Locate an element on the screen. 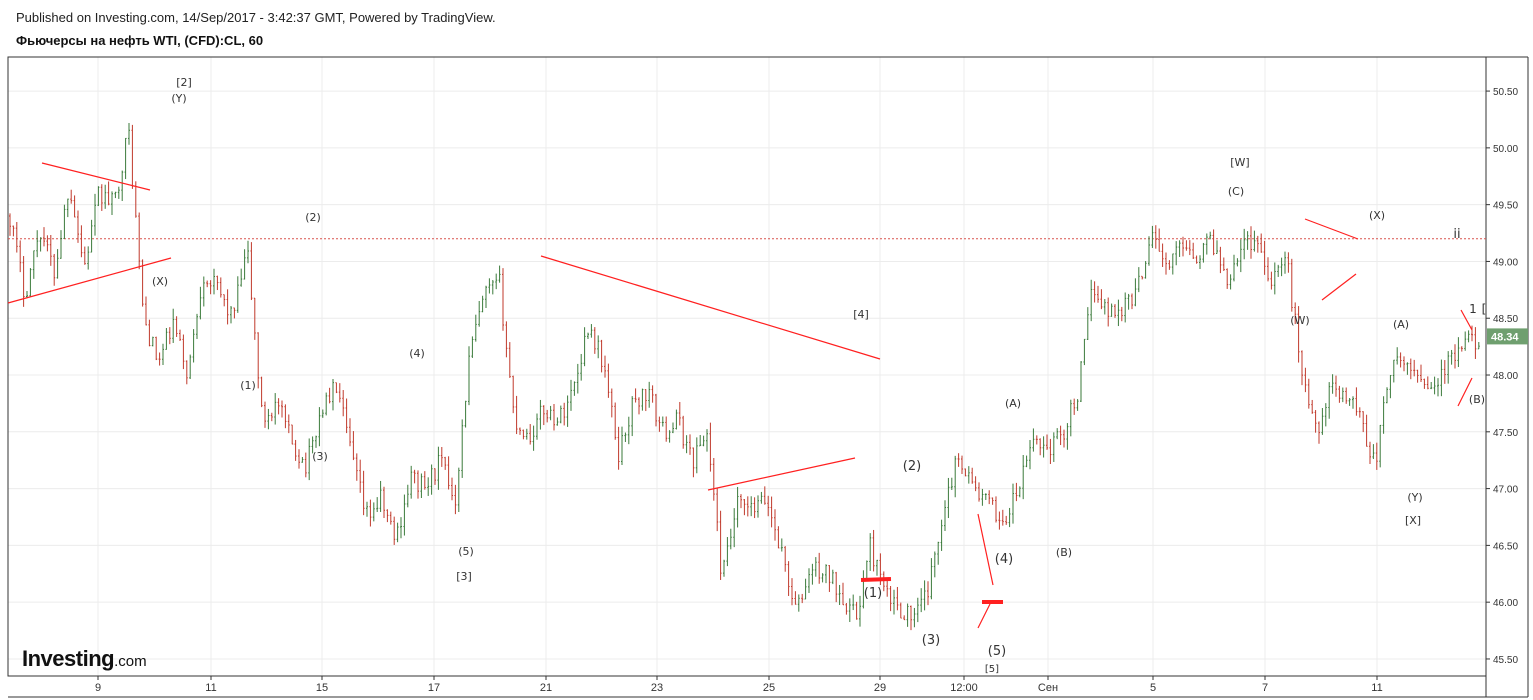  y-tick-label: 45.50 is located at coordinates (1505, 660).